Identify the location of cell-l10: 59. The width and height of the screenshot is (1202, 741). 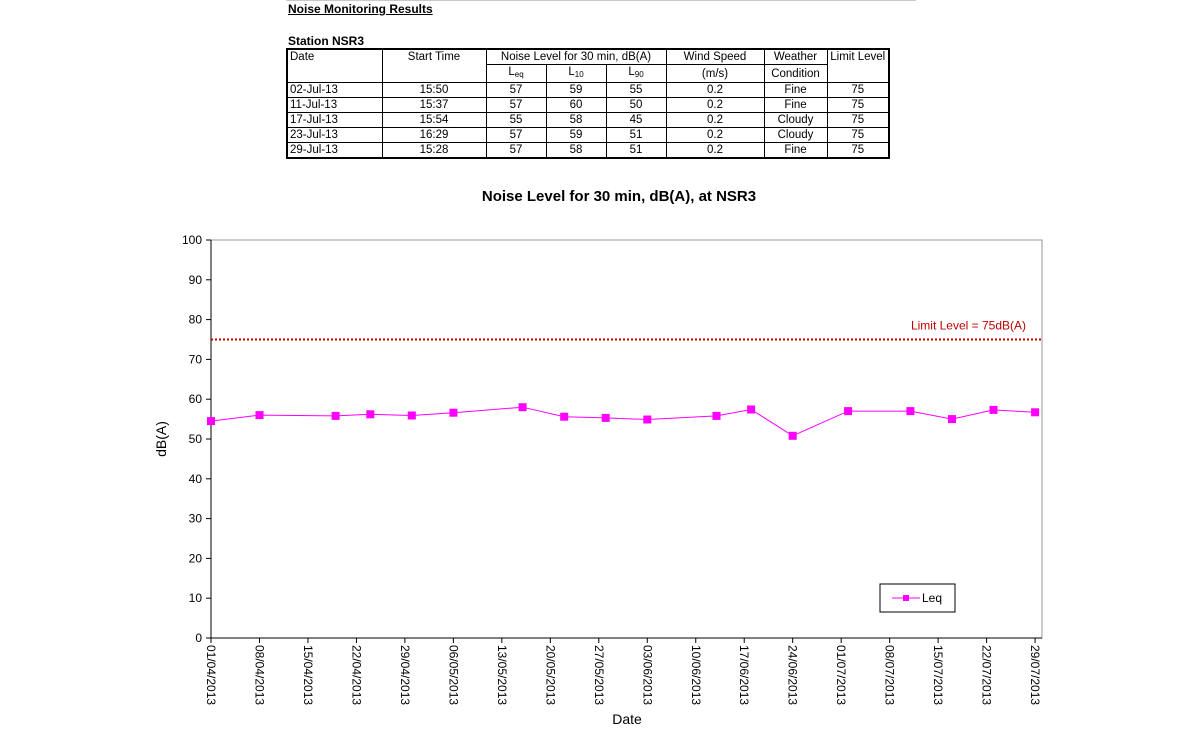
(576, 135).